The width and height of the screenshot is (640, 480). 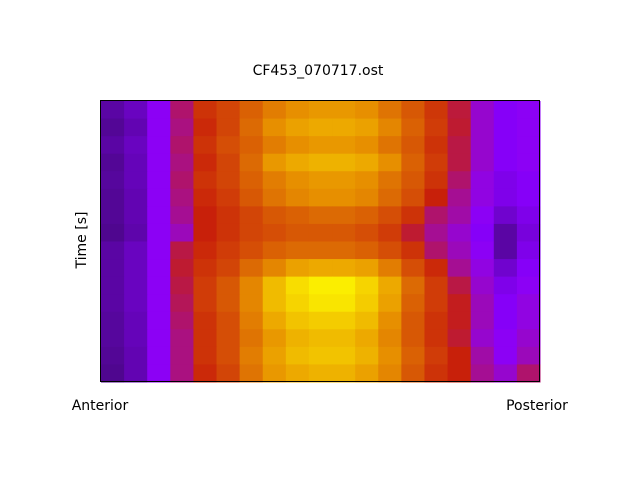 I want to click on x-axis-label-right: Posterior, so click(x=537, y=406).